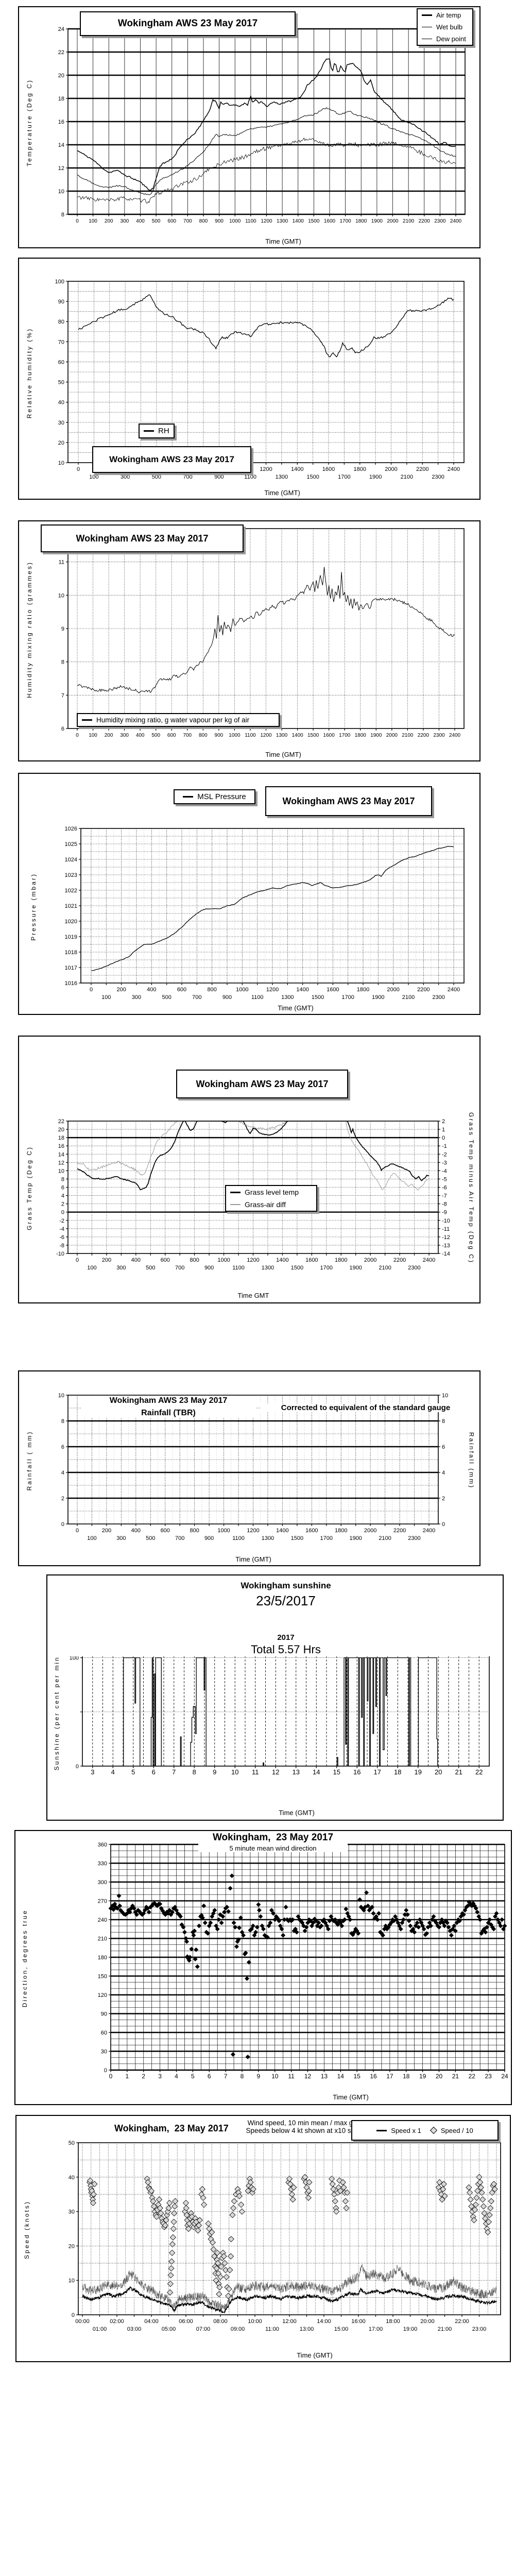 The image size is (515, 2576). I want to click on svg-text: 200, so click(109, 221).